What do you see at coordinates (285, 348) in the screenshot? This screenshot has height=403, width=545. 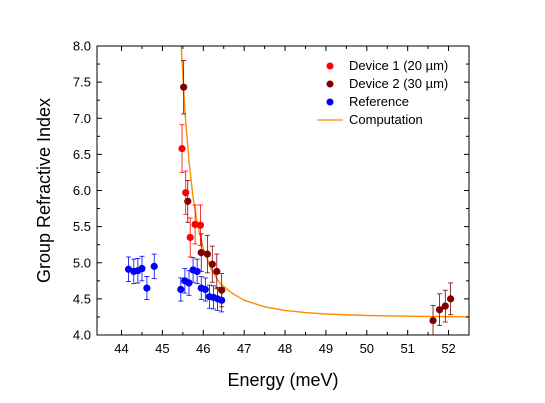 I see `x-tick-label: 48` at bounding box center [285, 348].